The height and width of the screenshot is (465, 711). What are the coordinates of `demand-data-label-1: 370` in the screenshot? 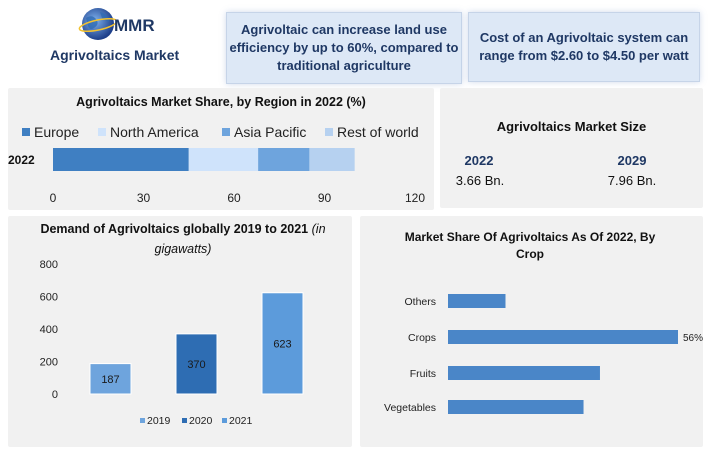 It's located at (196, 365).